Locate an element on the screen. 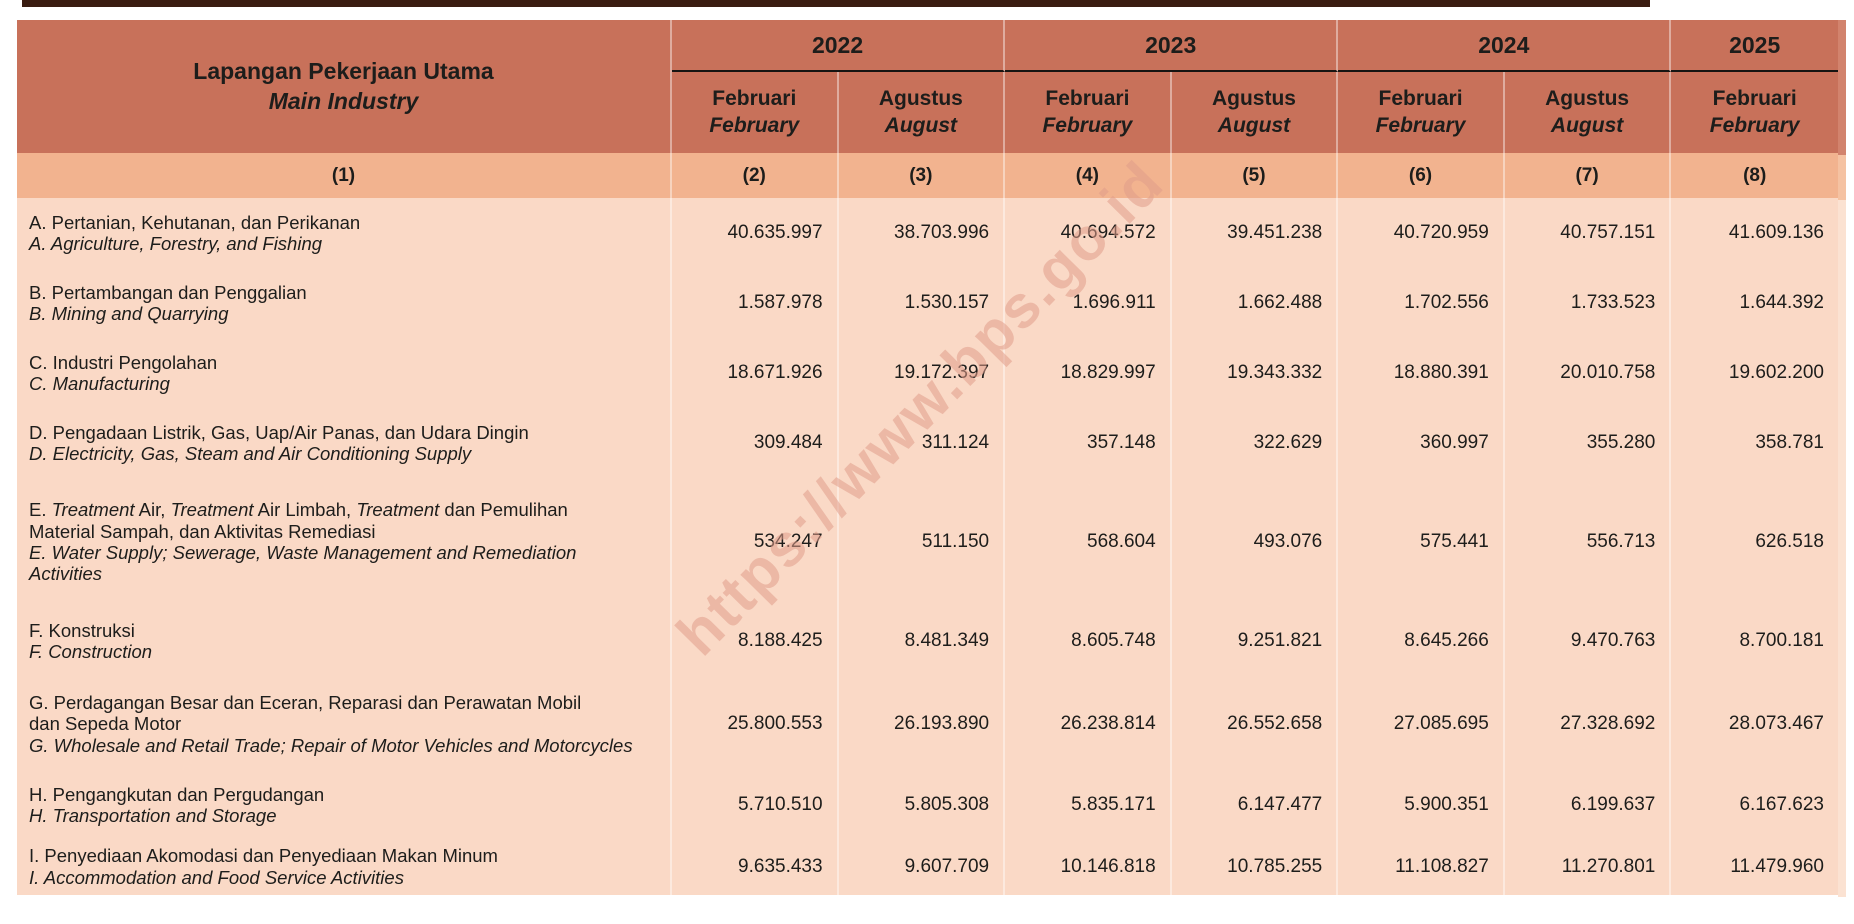 Image resolution: width=1854 pixels, height=924 pixels. value-E-col5: 493.076 is located at coordinates (1255, 542).